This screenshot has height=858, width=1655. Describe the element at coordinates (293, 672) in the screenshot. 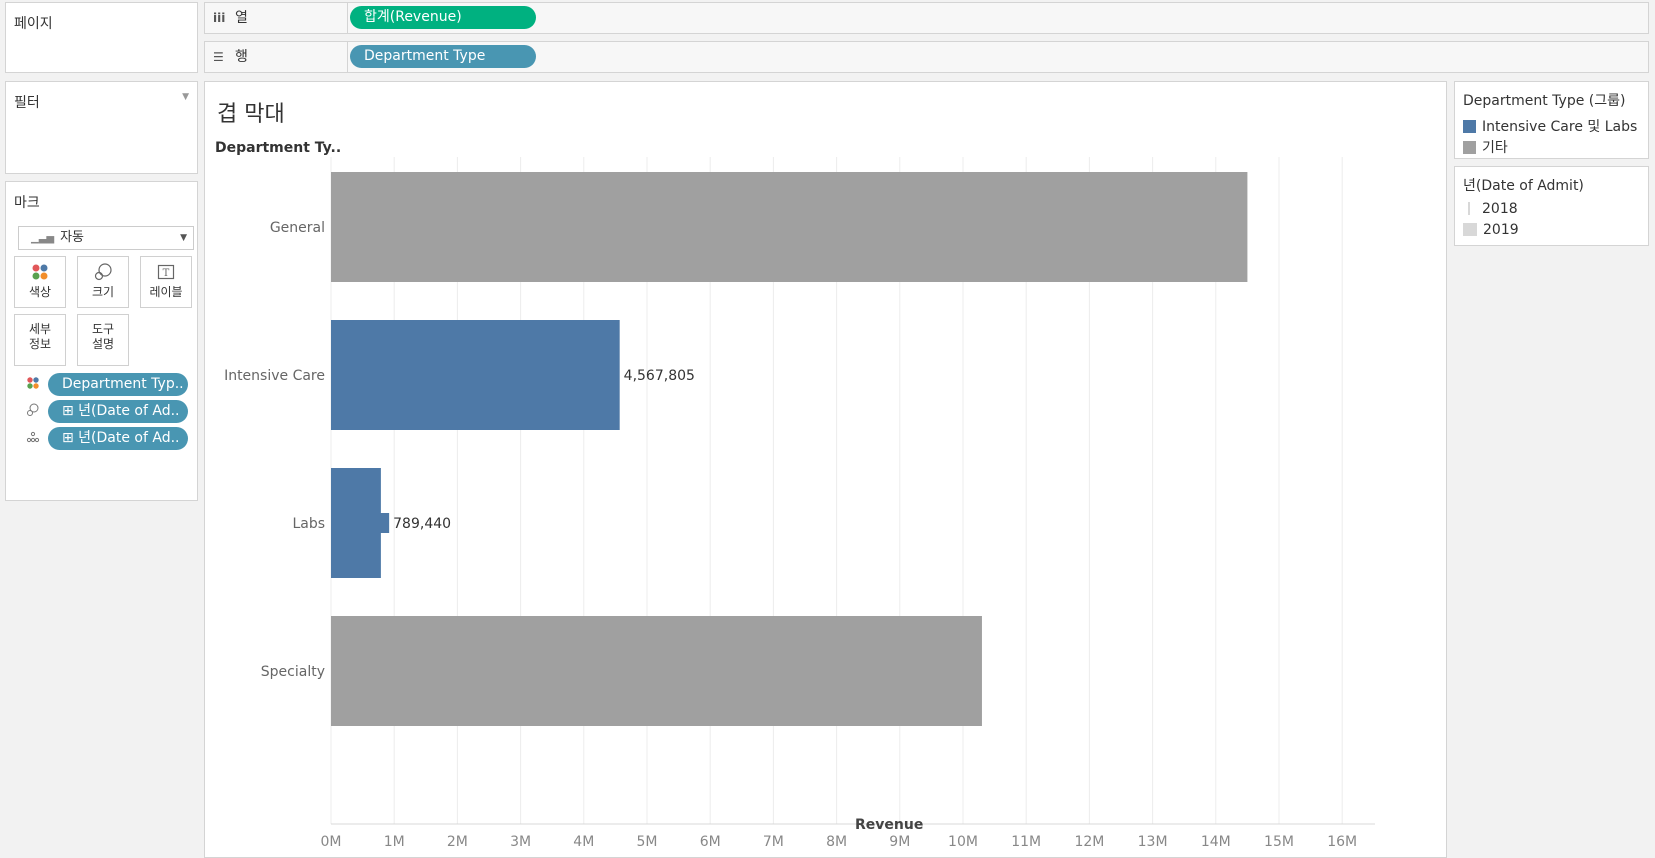

I see `category-label: Specialty` at that location.